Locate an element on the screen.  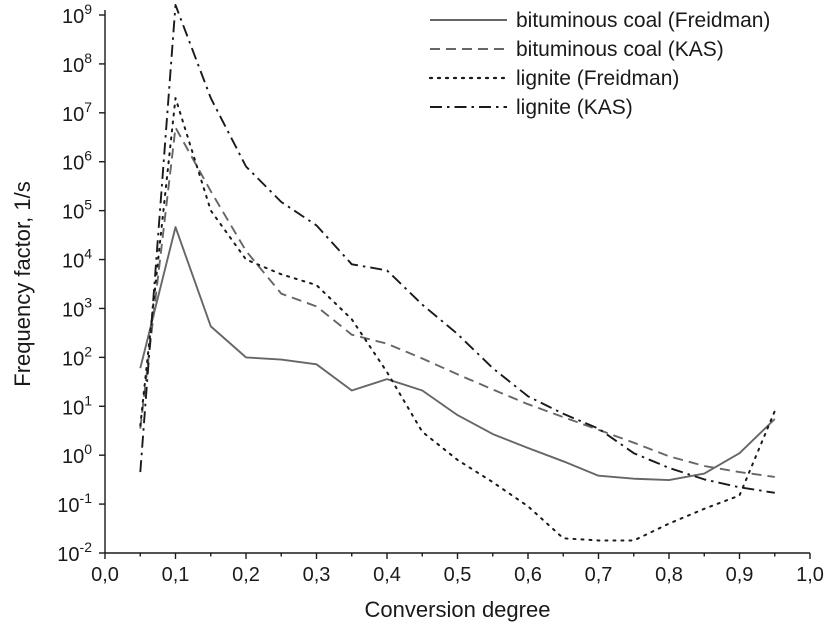
y-tick-label: 10⁰ is located at coordinates (77, 454).